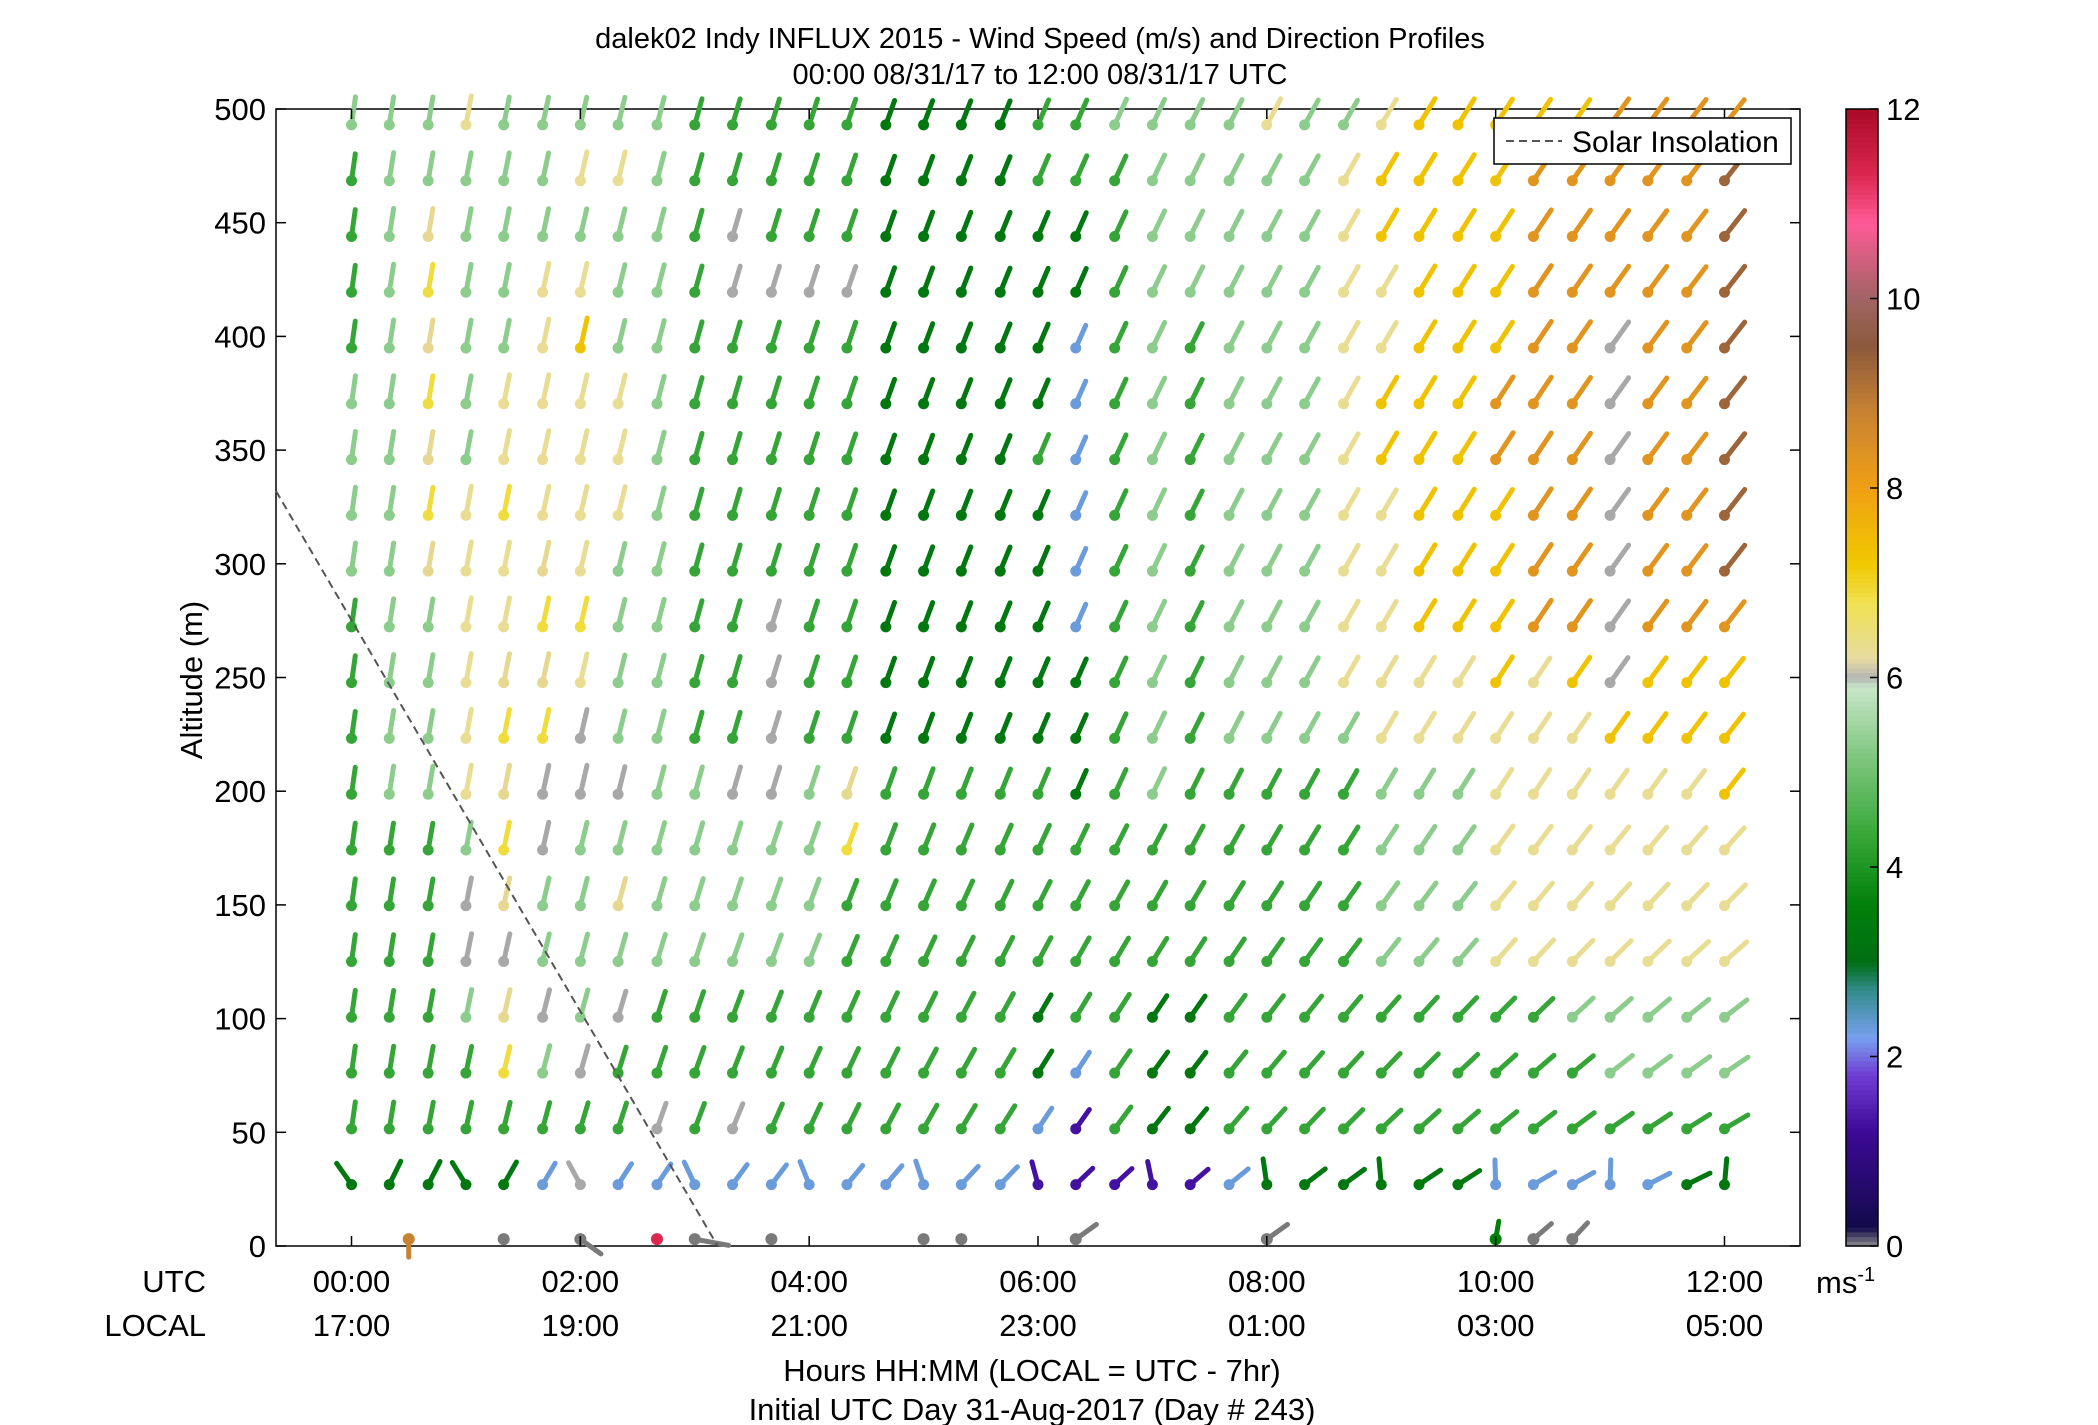 This screenshot has width=2098, height=1425. I want to click on colorbar-tick-label: 10, so click(1903, 299).